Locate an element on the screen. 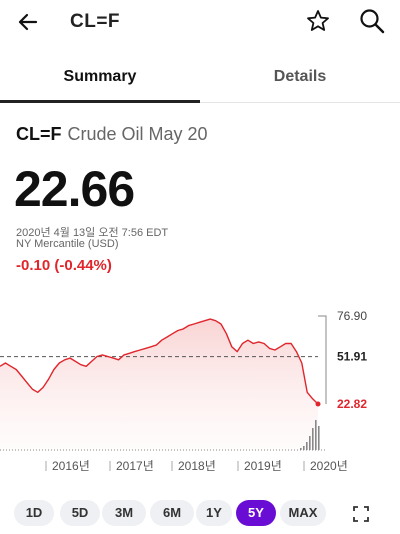 The width and height of the screenshot is (400, 534). tab-details: Details is located at coordinates (300, 76).